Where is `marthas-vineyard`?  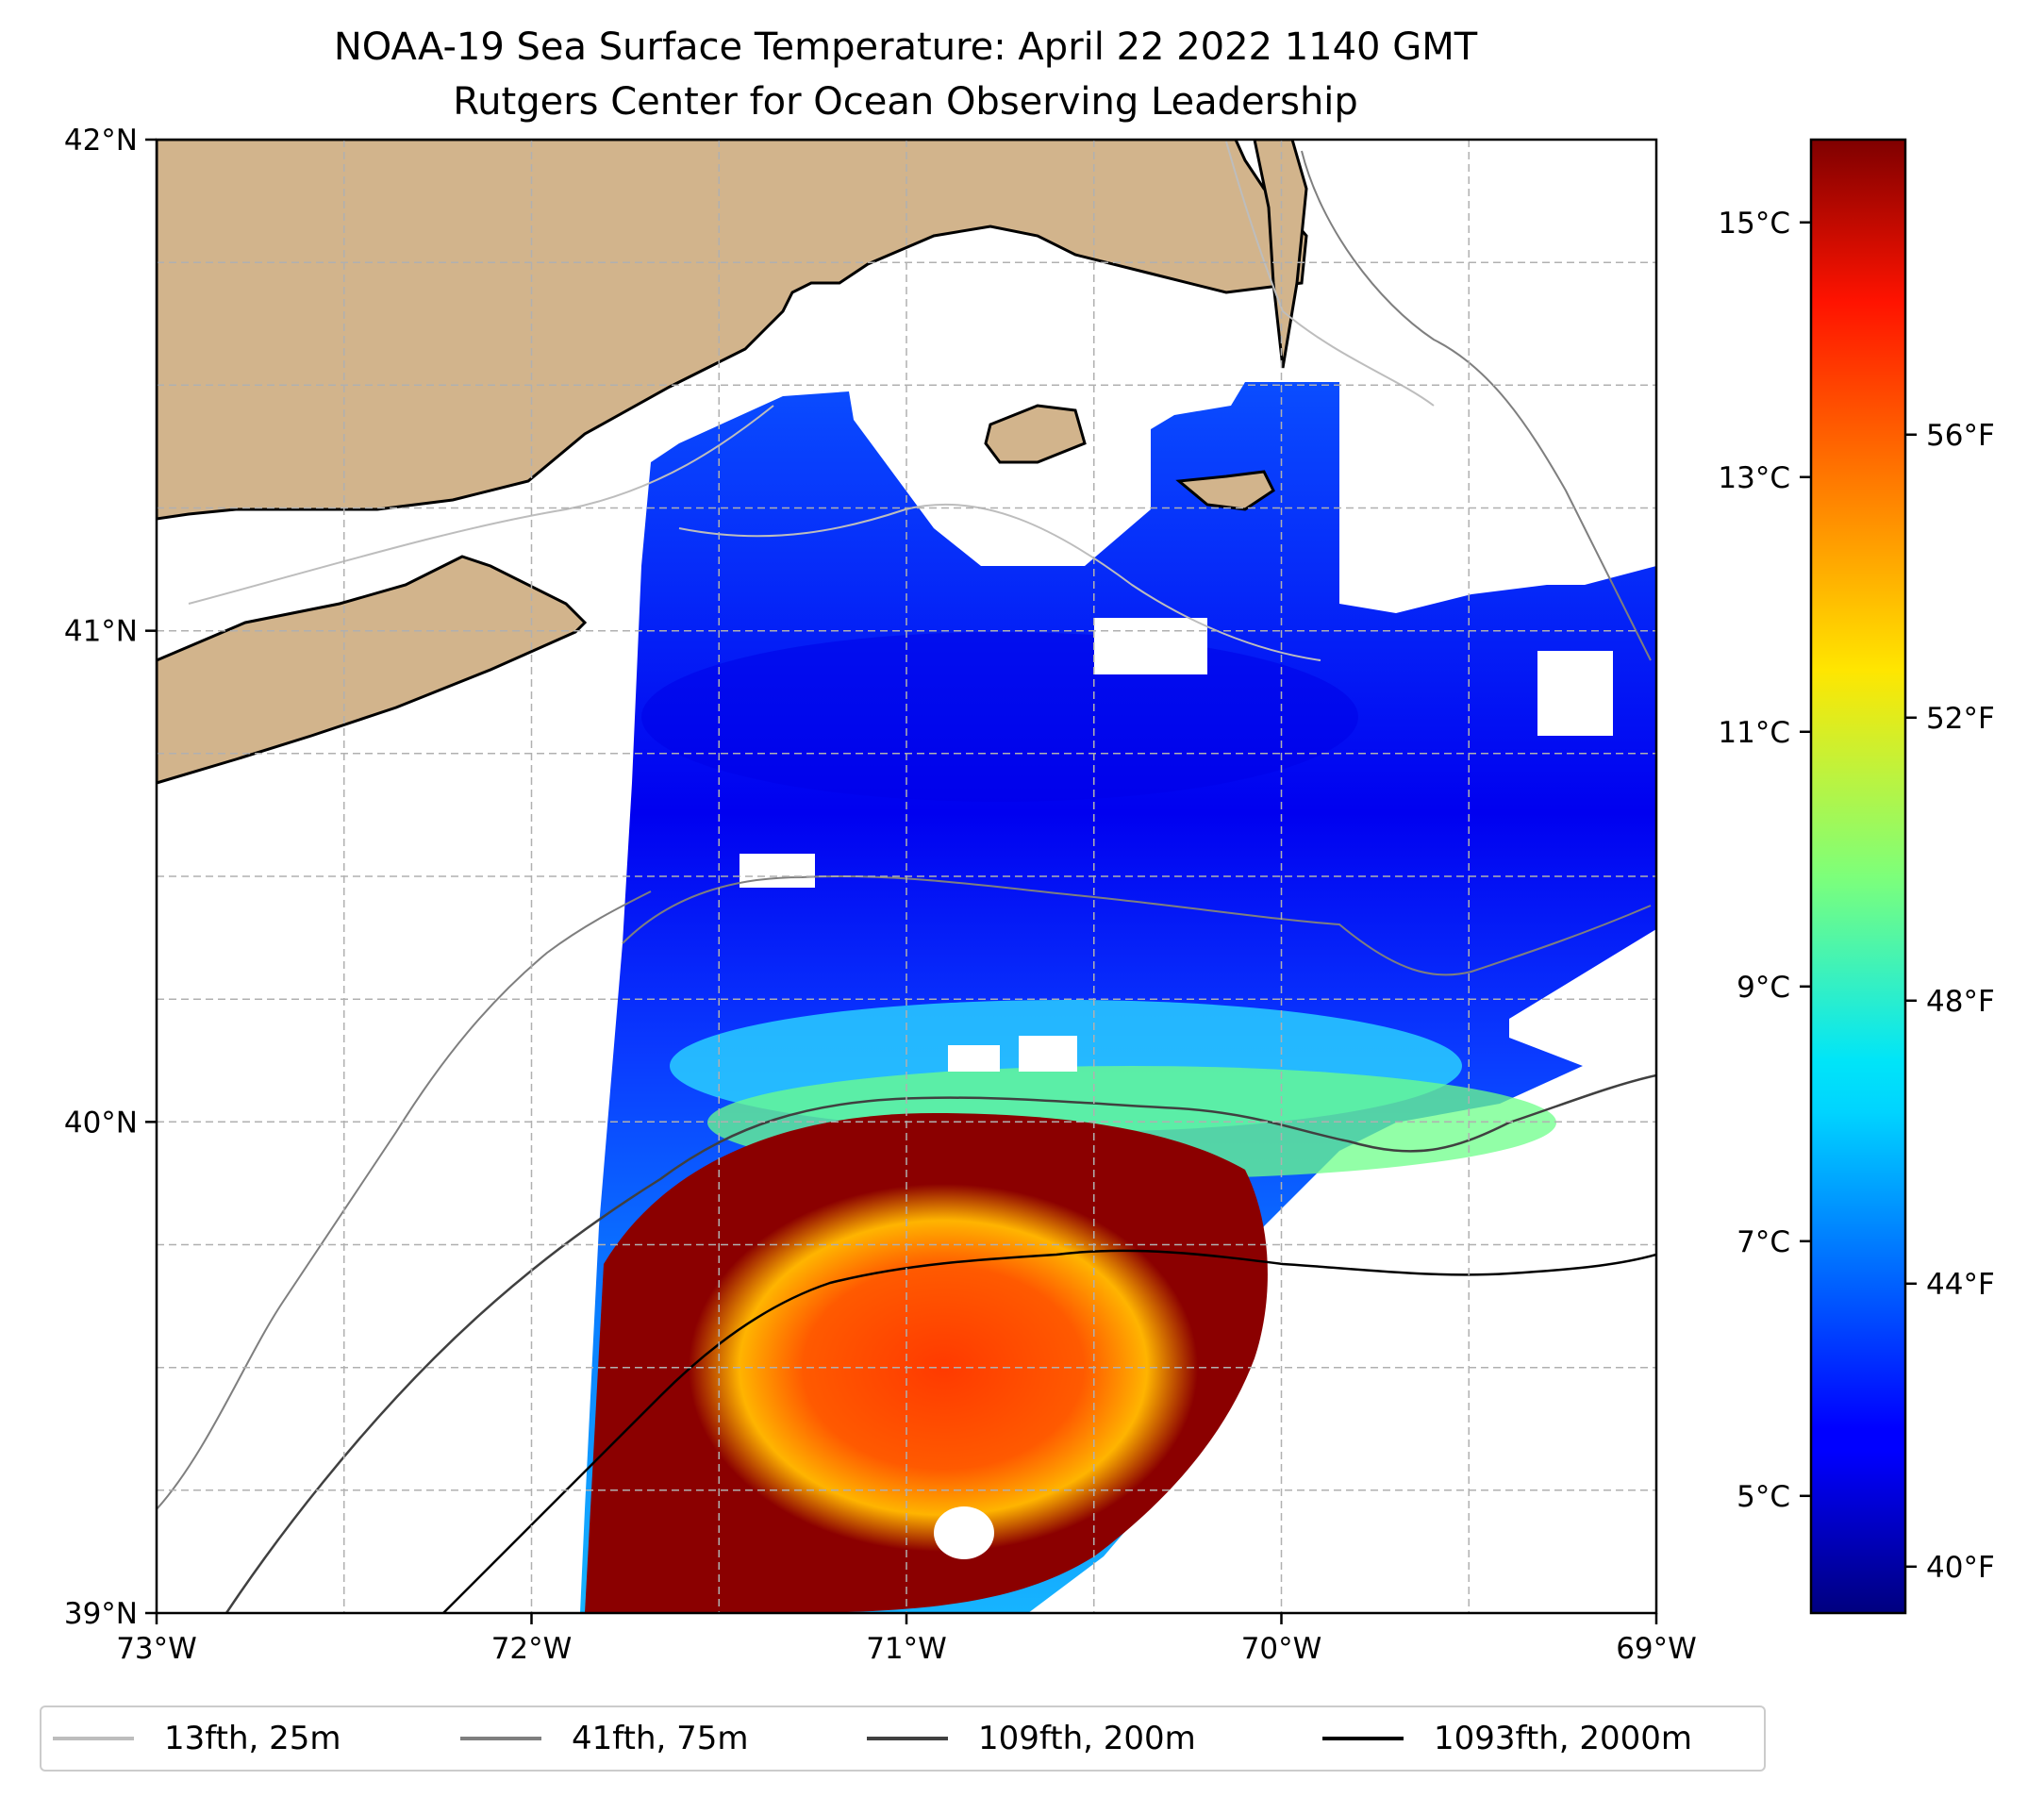 marthas-vineyard is located at coordinates (1035, 434).